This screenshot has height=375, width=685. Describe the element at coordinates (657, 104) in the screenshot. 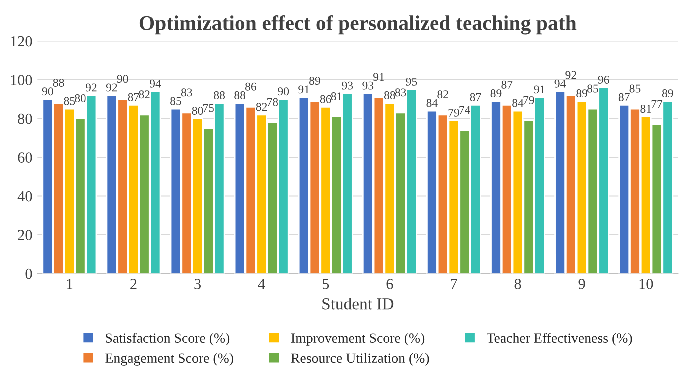

I see `data-label: 77` at that location.